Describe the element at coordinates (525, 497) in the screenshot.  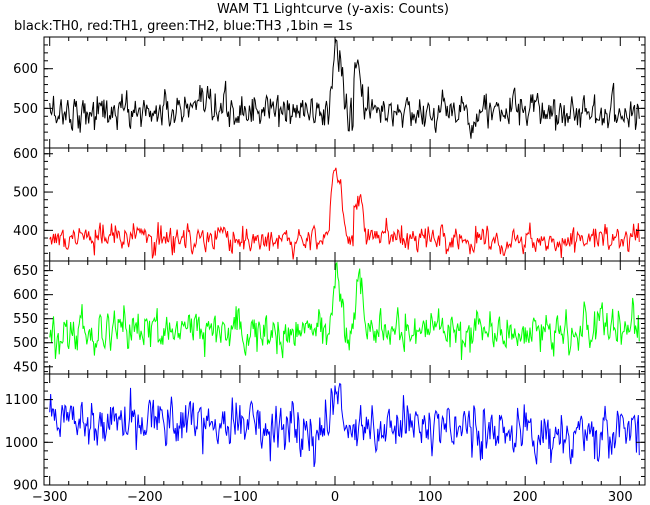
I see `x-tick-label: 200` at that location.